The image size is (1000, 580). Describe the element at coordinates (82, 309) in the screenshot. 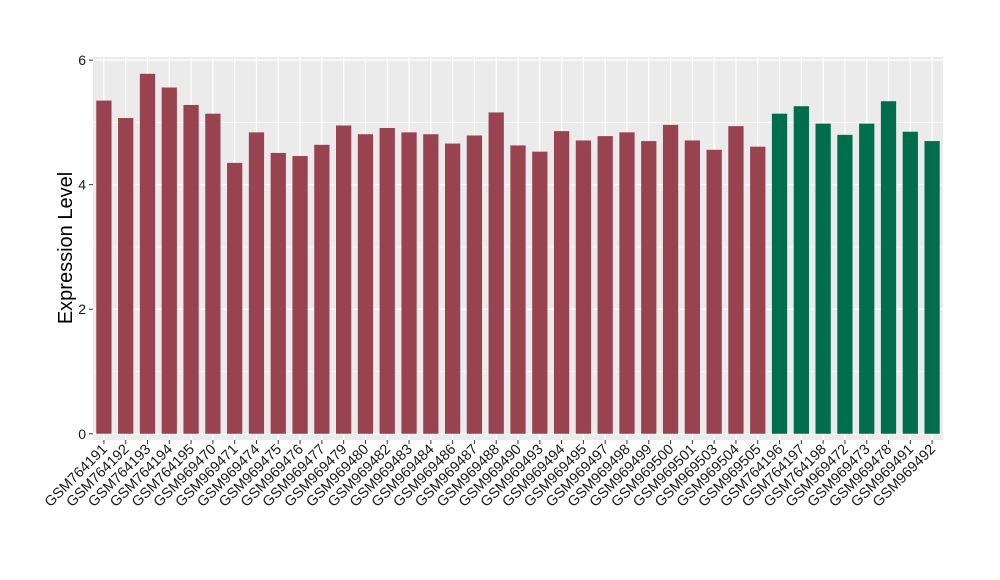

I see `y-tick-label: 2` at that location.